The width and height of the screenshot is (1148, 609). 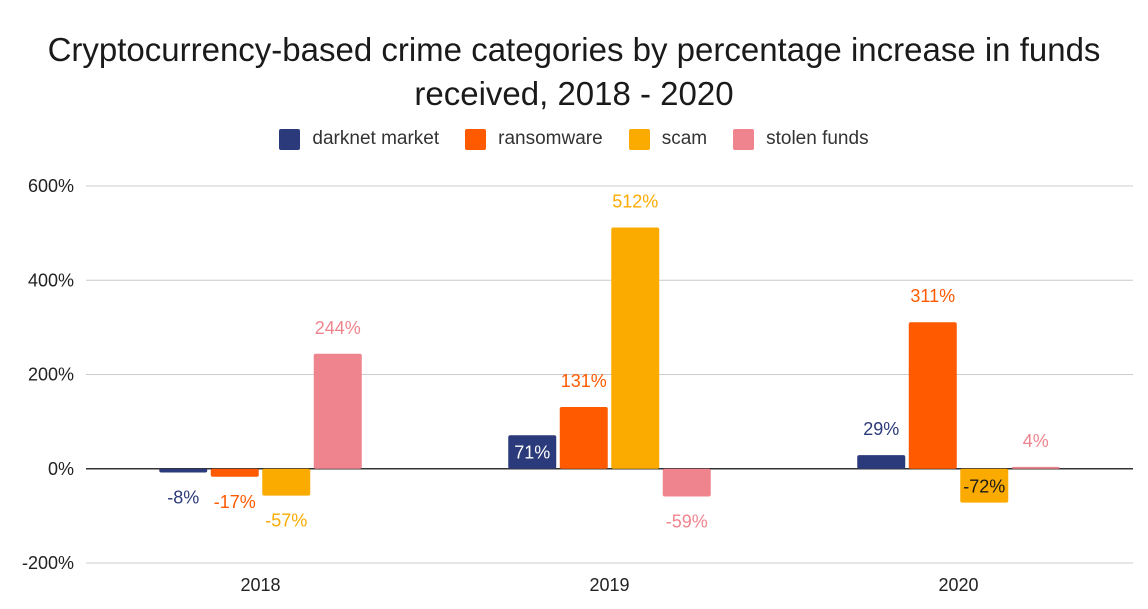 I want to click on legend-item-ransomware: ransomware, so click(x=534, y=139).